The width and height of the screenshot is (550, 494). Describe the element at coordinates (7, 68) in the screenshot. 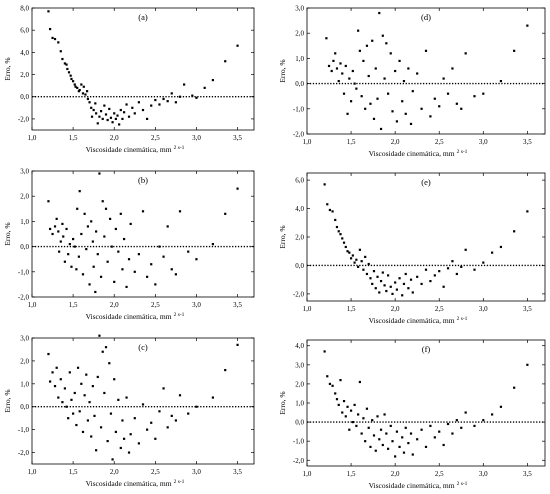

I see `y-axis-label: Erro, %` at that location.